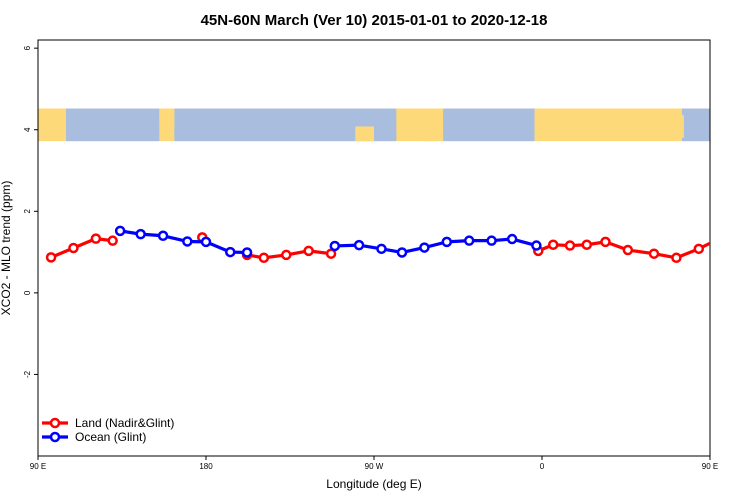  Describe the element at coordinates (542, 466) in the screenshot. I see `x-tick-label: 0` at that location.